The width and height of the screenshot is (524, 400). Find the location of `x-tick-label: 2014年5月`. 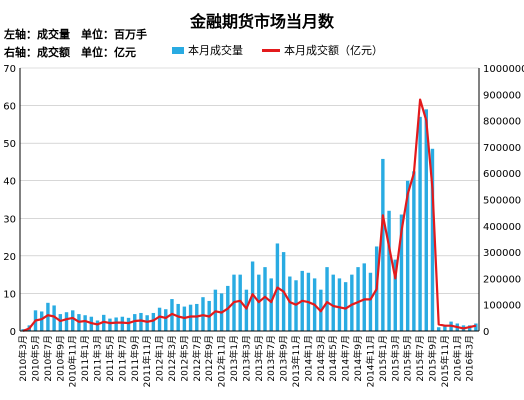

x-tick-label: 2014年5月 is located at coordinates (333, 358).